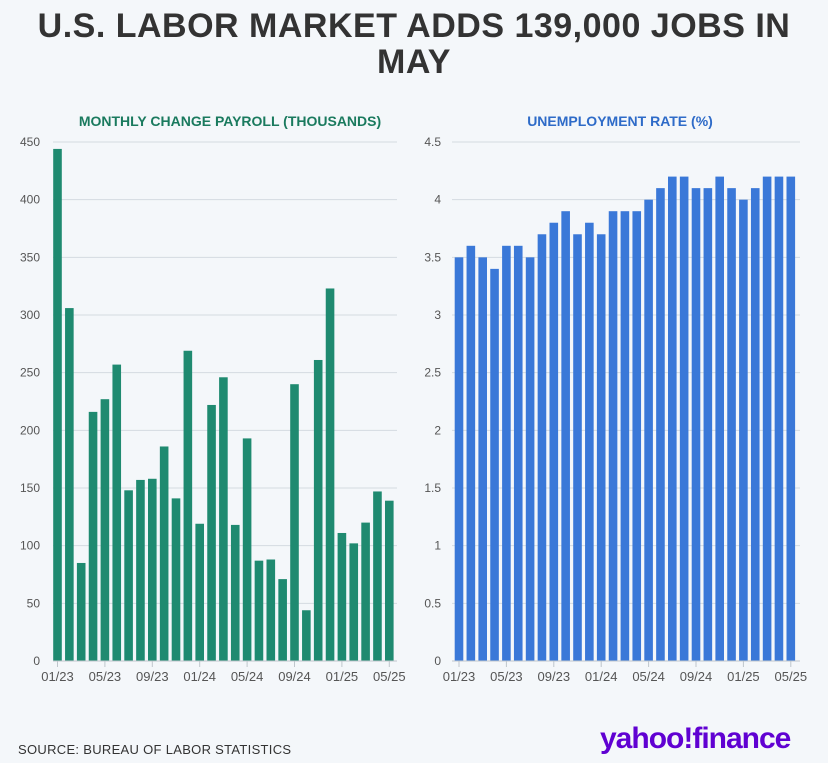  Describe the element at coordinates (437, 430) in the screenshot. I see `unemployment-y-tick-label: 2` at that location.